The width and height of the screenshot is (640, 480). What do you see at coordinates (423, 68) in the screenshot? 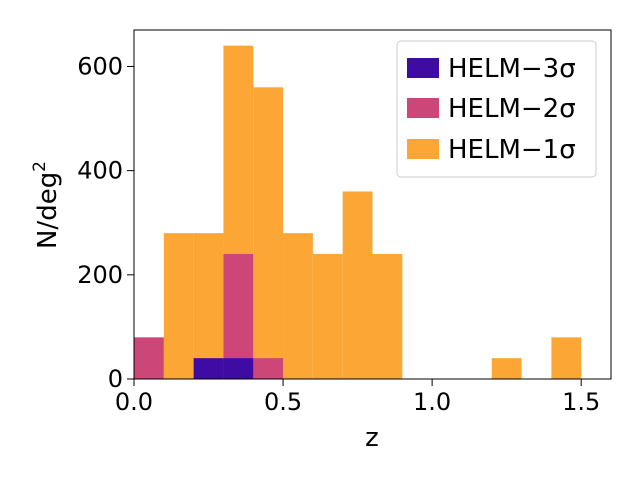
I see `legend-swatch-helm-3sigma` at bounding box center [423, 68].